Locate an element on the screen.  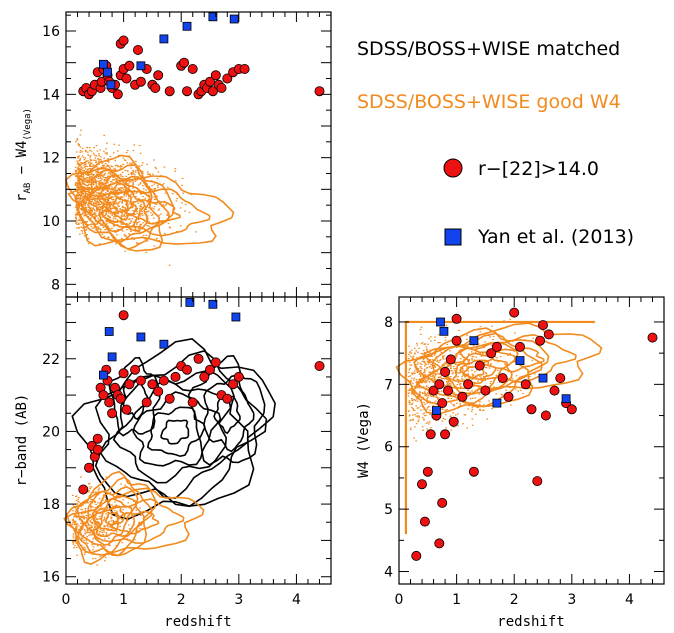
density-contour is located at coordinates (111, 519).